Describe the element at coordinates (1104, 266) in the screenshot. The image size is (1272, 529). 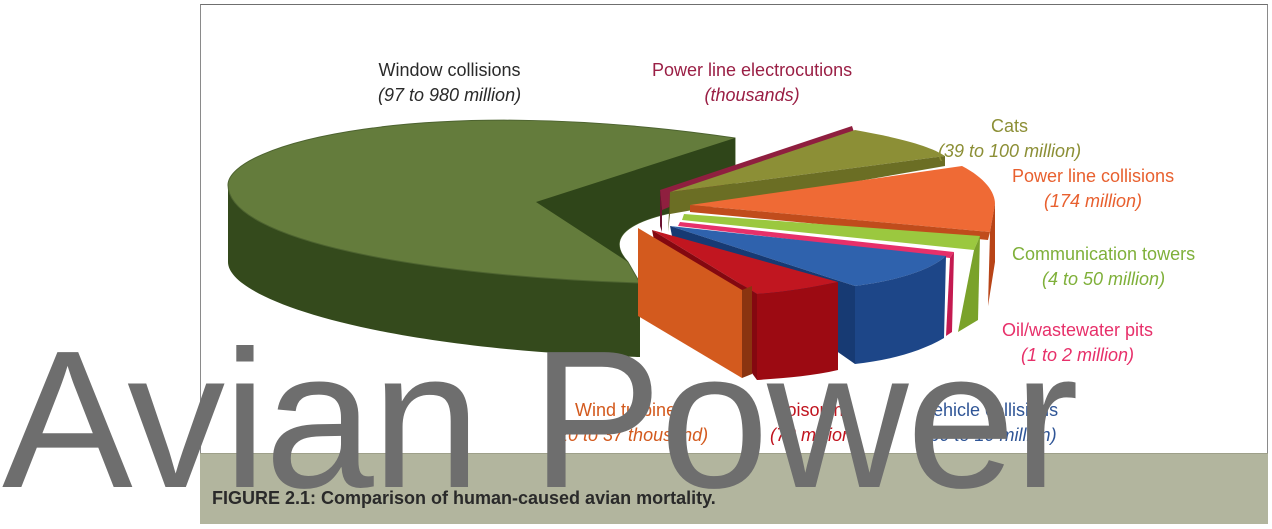
I see `label-communication-towers: Communication towers (4 to 50 million)` at that location.